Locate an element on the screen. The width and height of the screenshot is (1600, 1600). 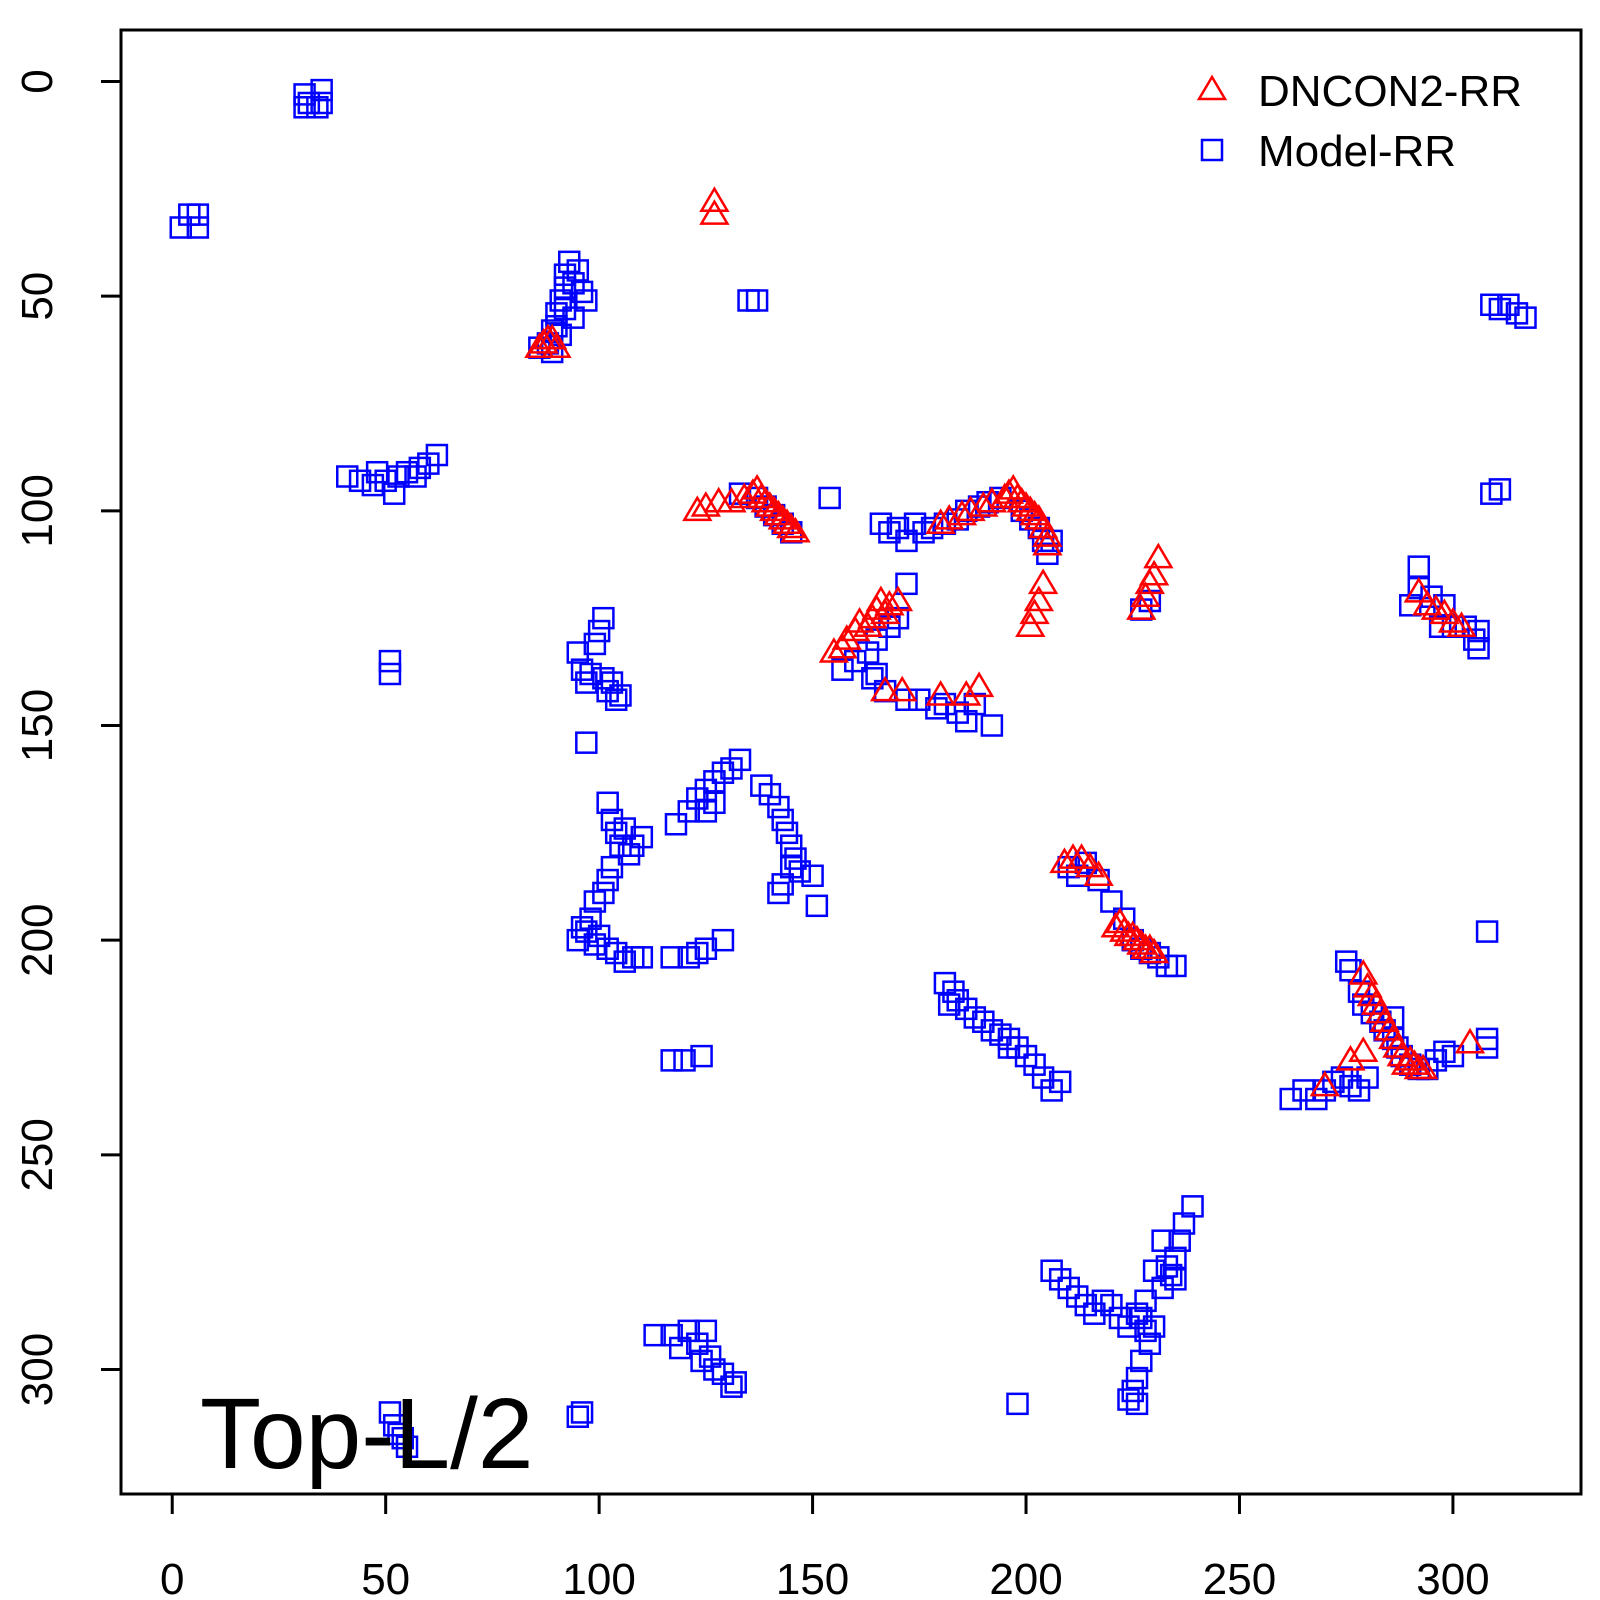
x-tick-label: 300 is located at coordinates (1452, 1577).